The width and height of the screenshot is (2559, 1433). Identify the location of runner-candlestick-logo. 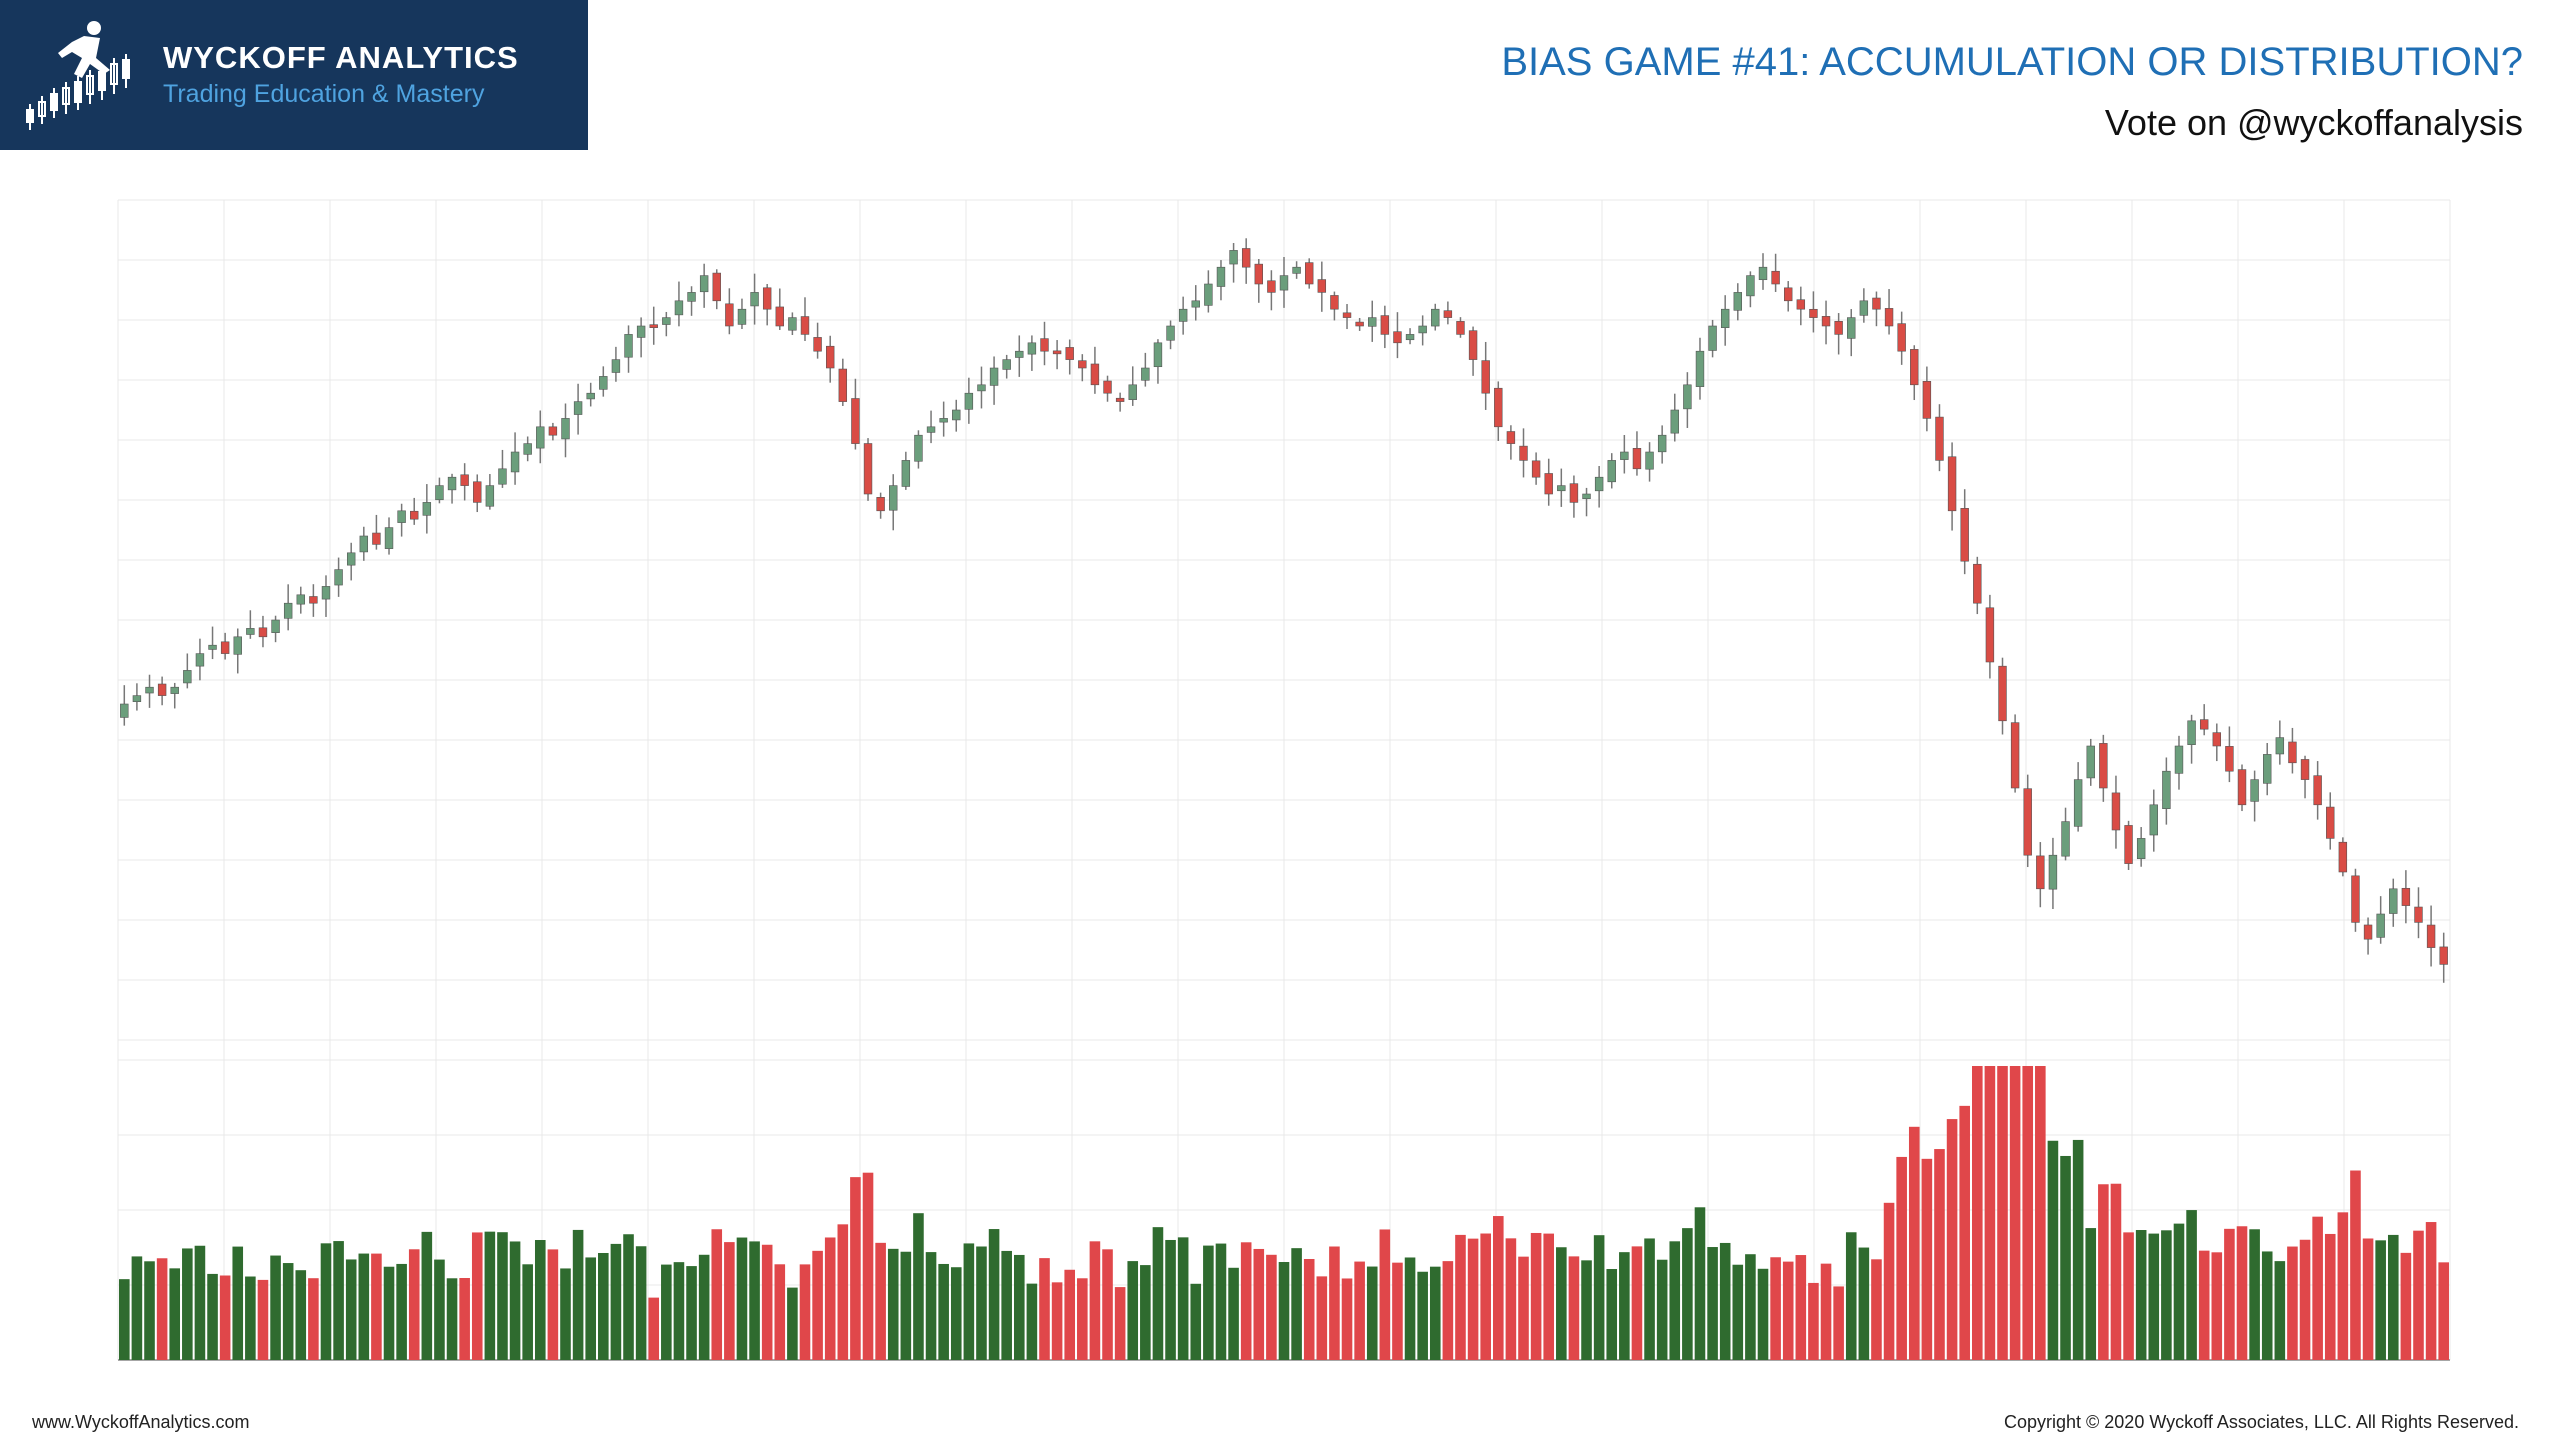
(78, 75).